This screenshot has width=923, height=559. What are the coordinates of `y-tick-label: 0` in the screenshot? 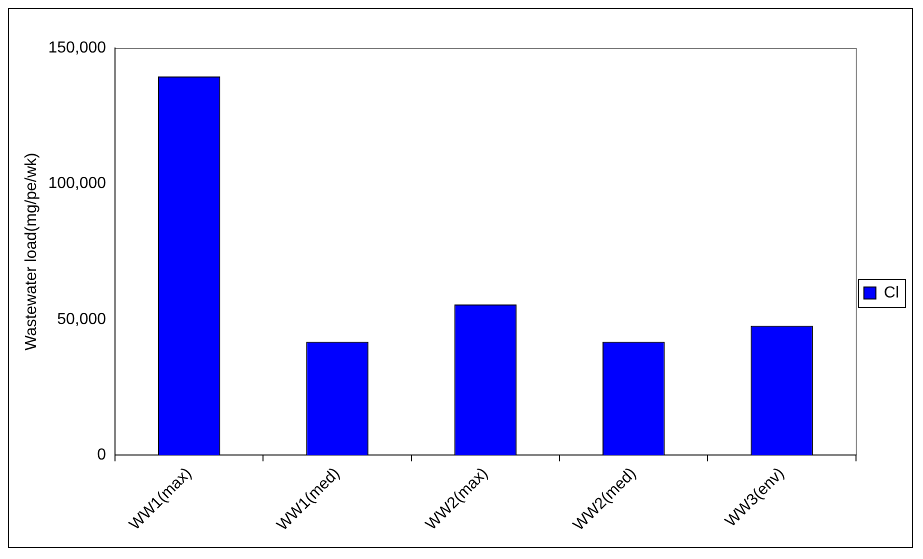 It's located at (101, 455).